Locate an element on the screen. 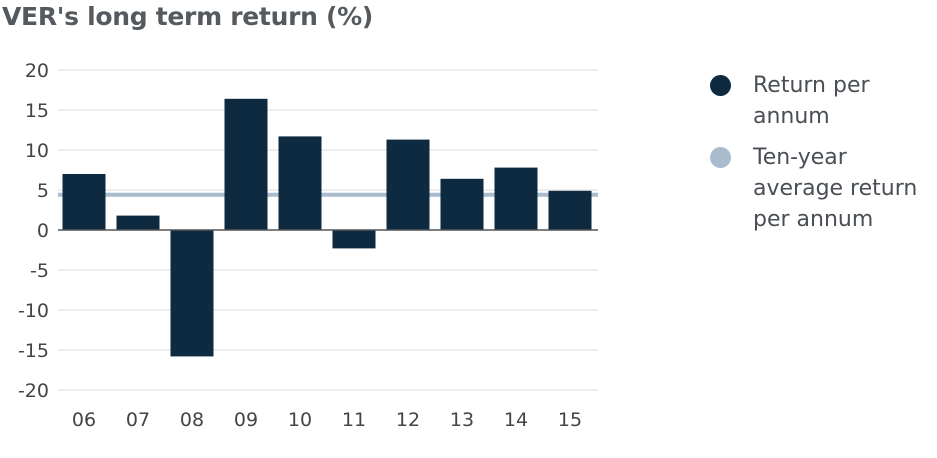 The height and width of the screenshot is (458, 937). y-tick-label: -15 is located at coordinates (33, 351).